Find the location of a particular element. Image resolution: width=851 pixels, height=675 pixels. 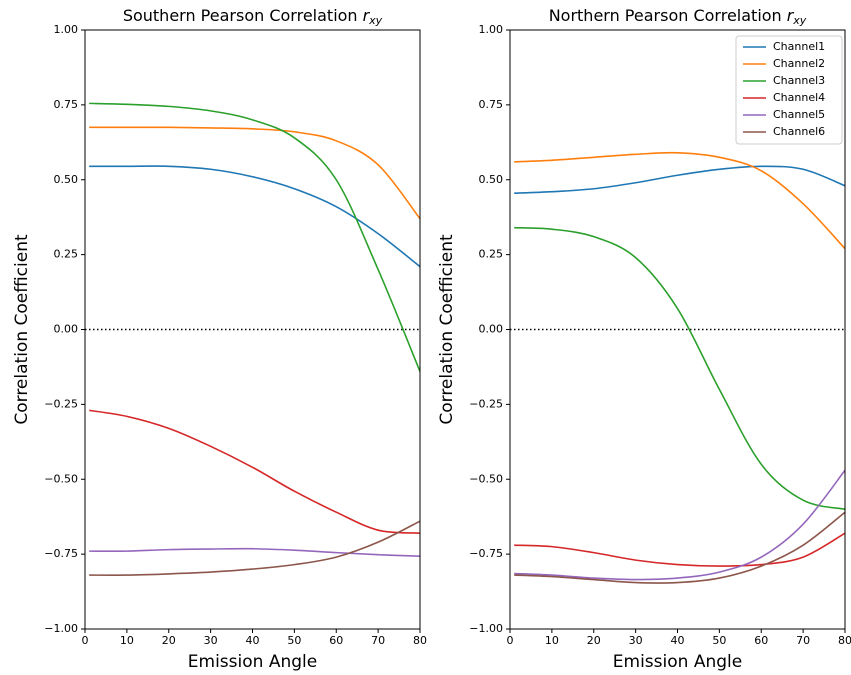

chart-title: Southern Pearson Correlation rxy is located at coordinates (253, 17).